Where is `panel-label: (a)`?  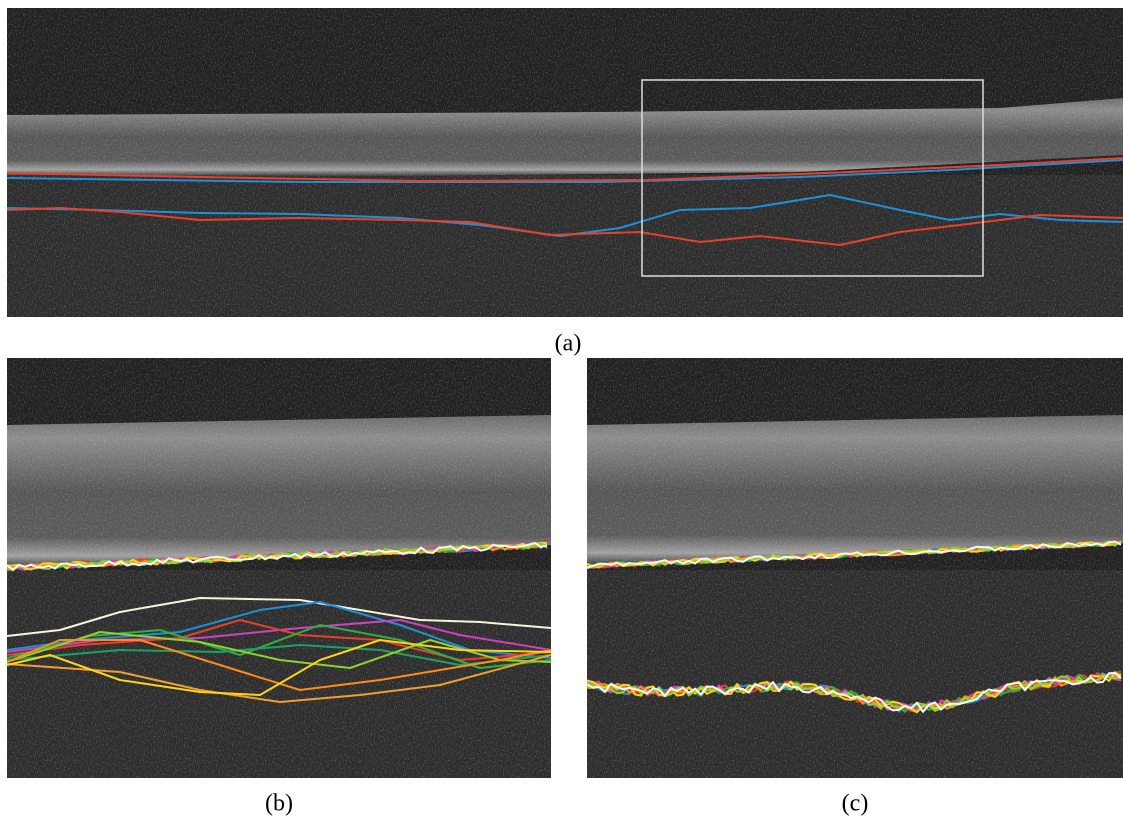
panel-label: (a) is located at coordinates (568, 344).